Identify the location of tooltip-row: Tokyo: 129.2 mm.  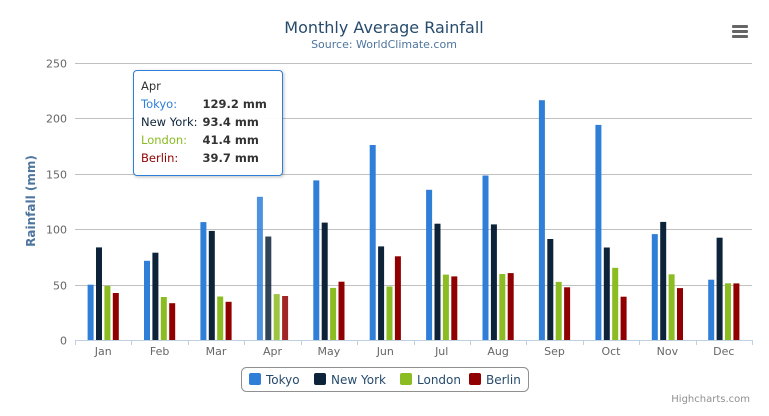
(205, 106).